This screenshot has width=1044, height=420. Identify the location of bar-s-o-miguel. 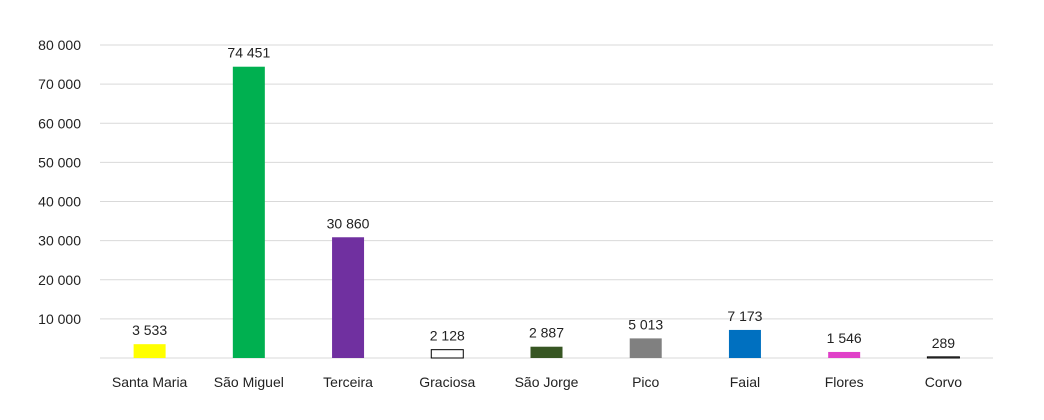
(248, 212).